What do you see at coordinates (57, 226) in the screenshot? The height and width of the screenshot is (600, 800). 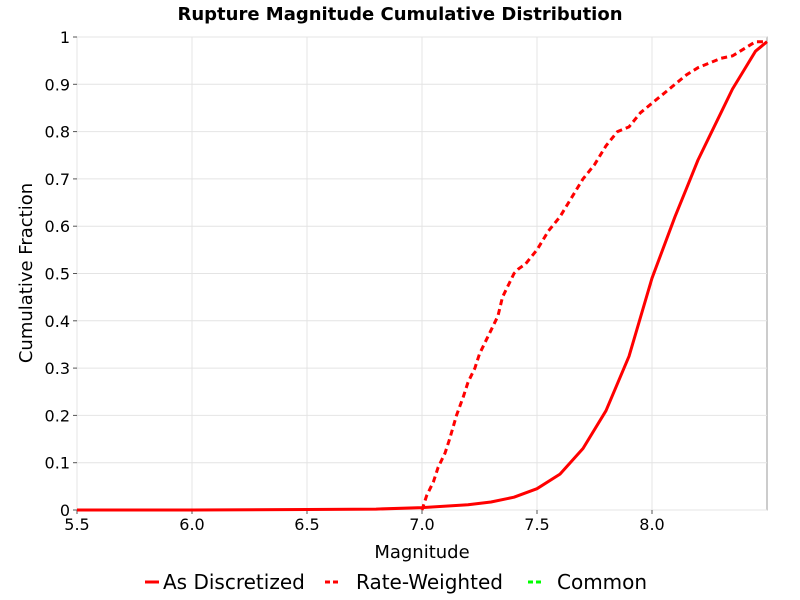 I see `y-tick-label: 0.6` at bounding box center [57, 226].